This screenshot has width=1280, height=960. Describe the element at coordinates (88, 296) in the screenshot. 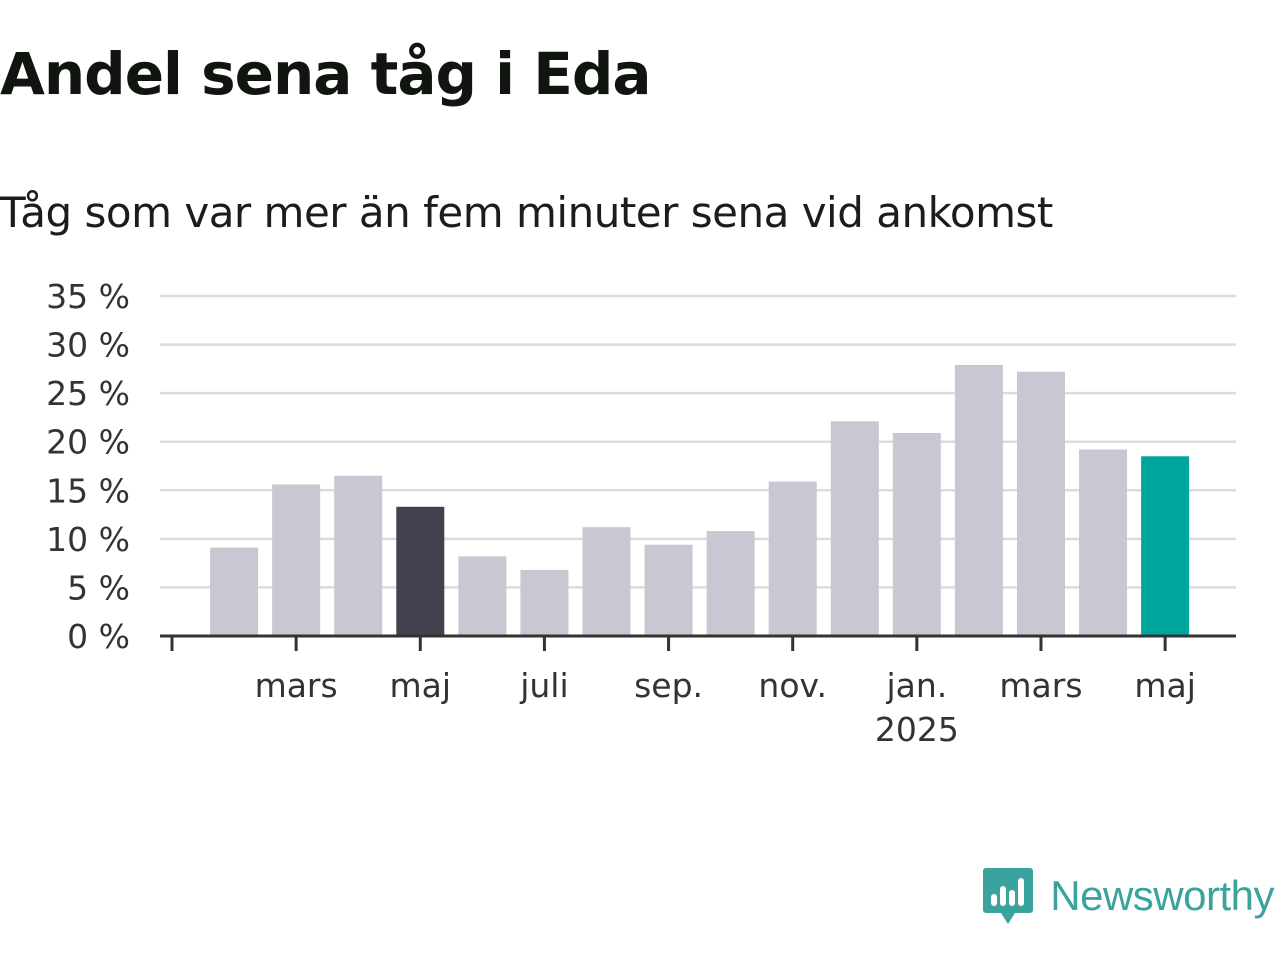

I see `y-tick-label: 35 %` at that location.